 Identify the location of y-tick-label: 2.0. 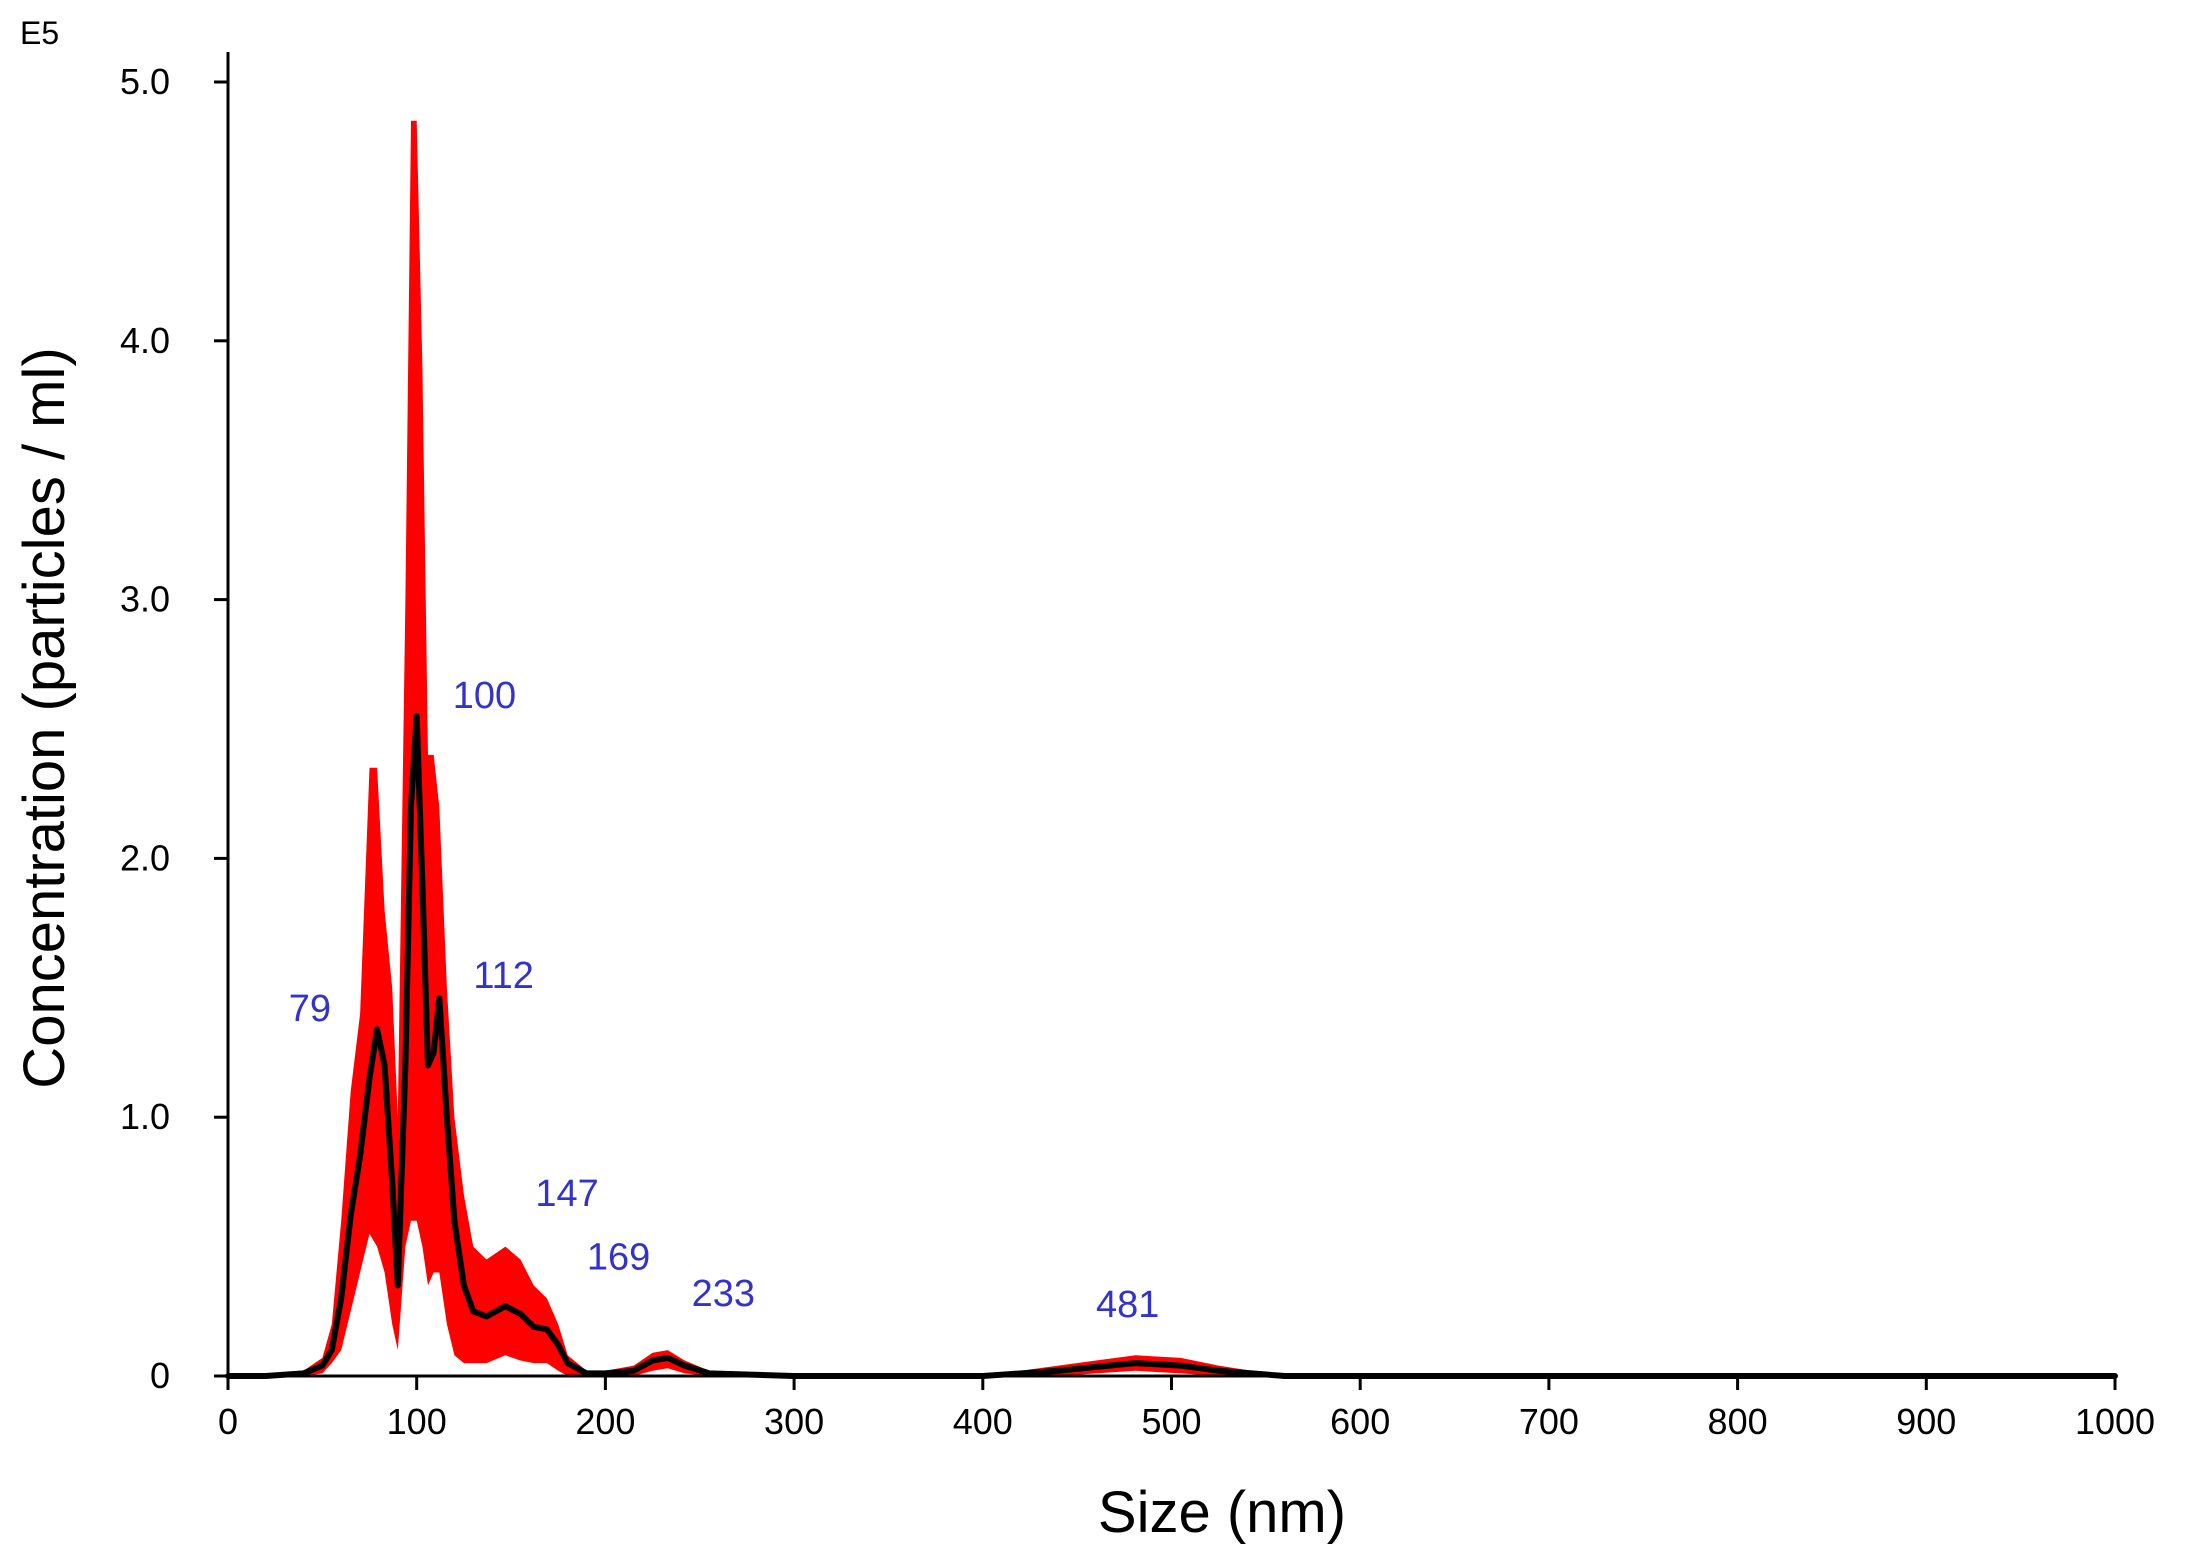
(145, 857).